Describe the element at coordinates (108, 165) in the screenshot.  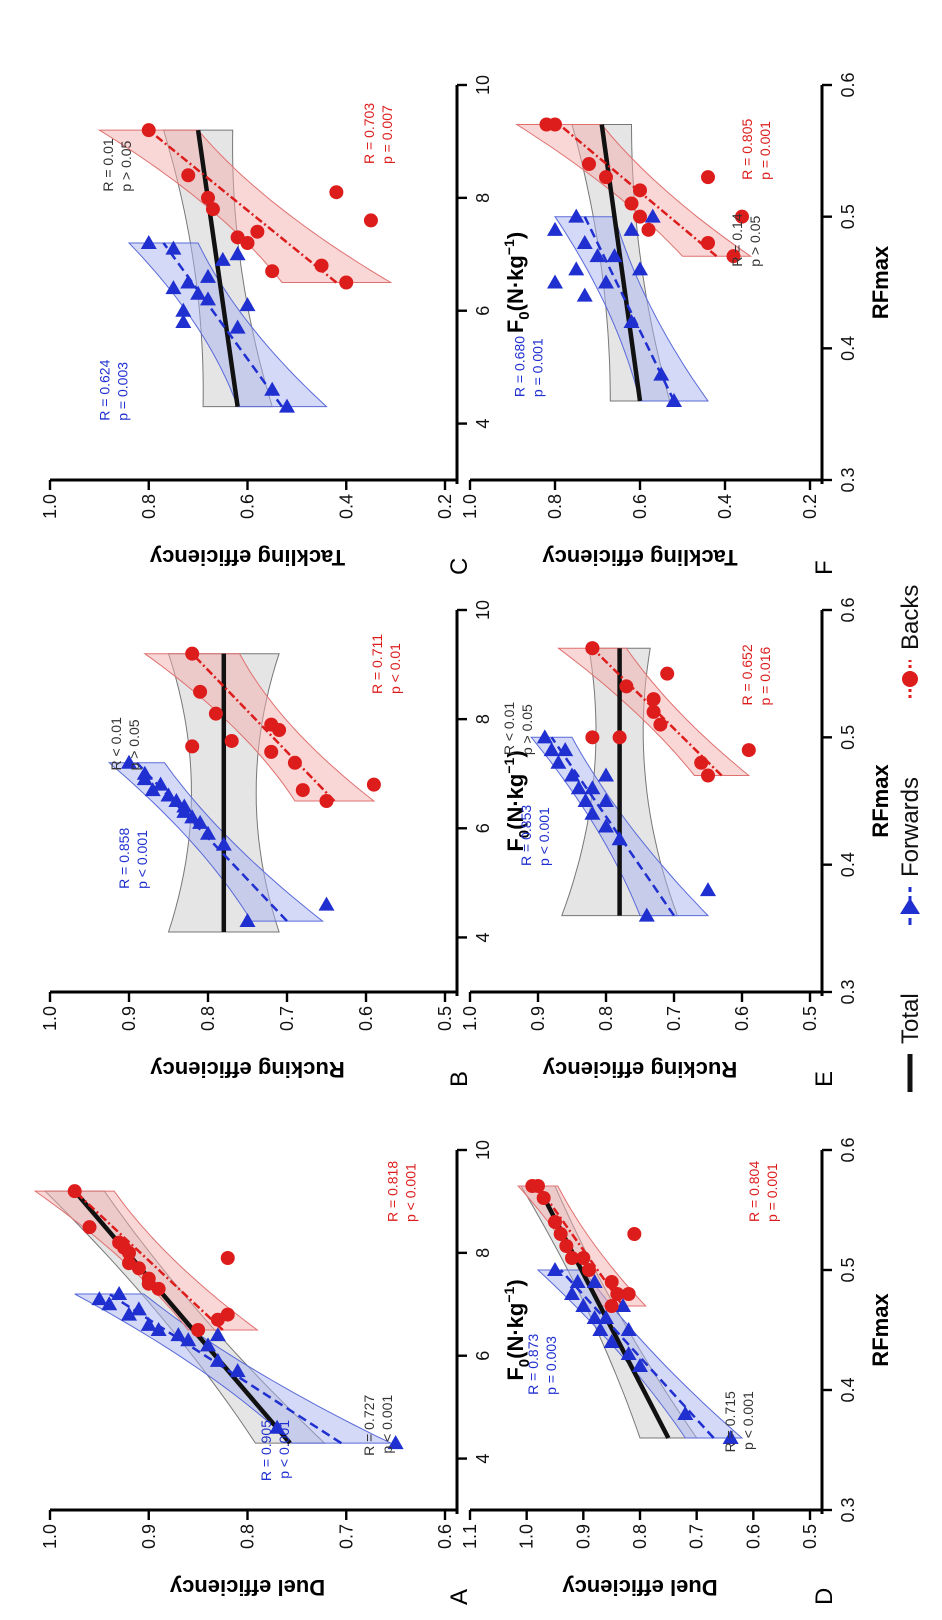
I see `stat-total-r: R = 0.01` at that location.